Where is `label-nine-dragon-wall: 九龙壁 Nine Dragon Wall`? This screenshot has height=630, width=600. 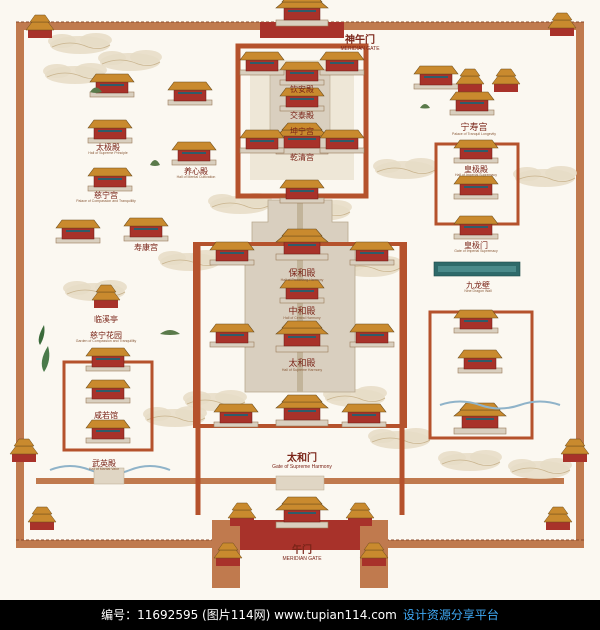
label-nine-dragon-wall: 九龙壁 Nine Dragon Wall is located at coordinates (478, 287).